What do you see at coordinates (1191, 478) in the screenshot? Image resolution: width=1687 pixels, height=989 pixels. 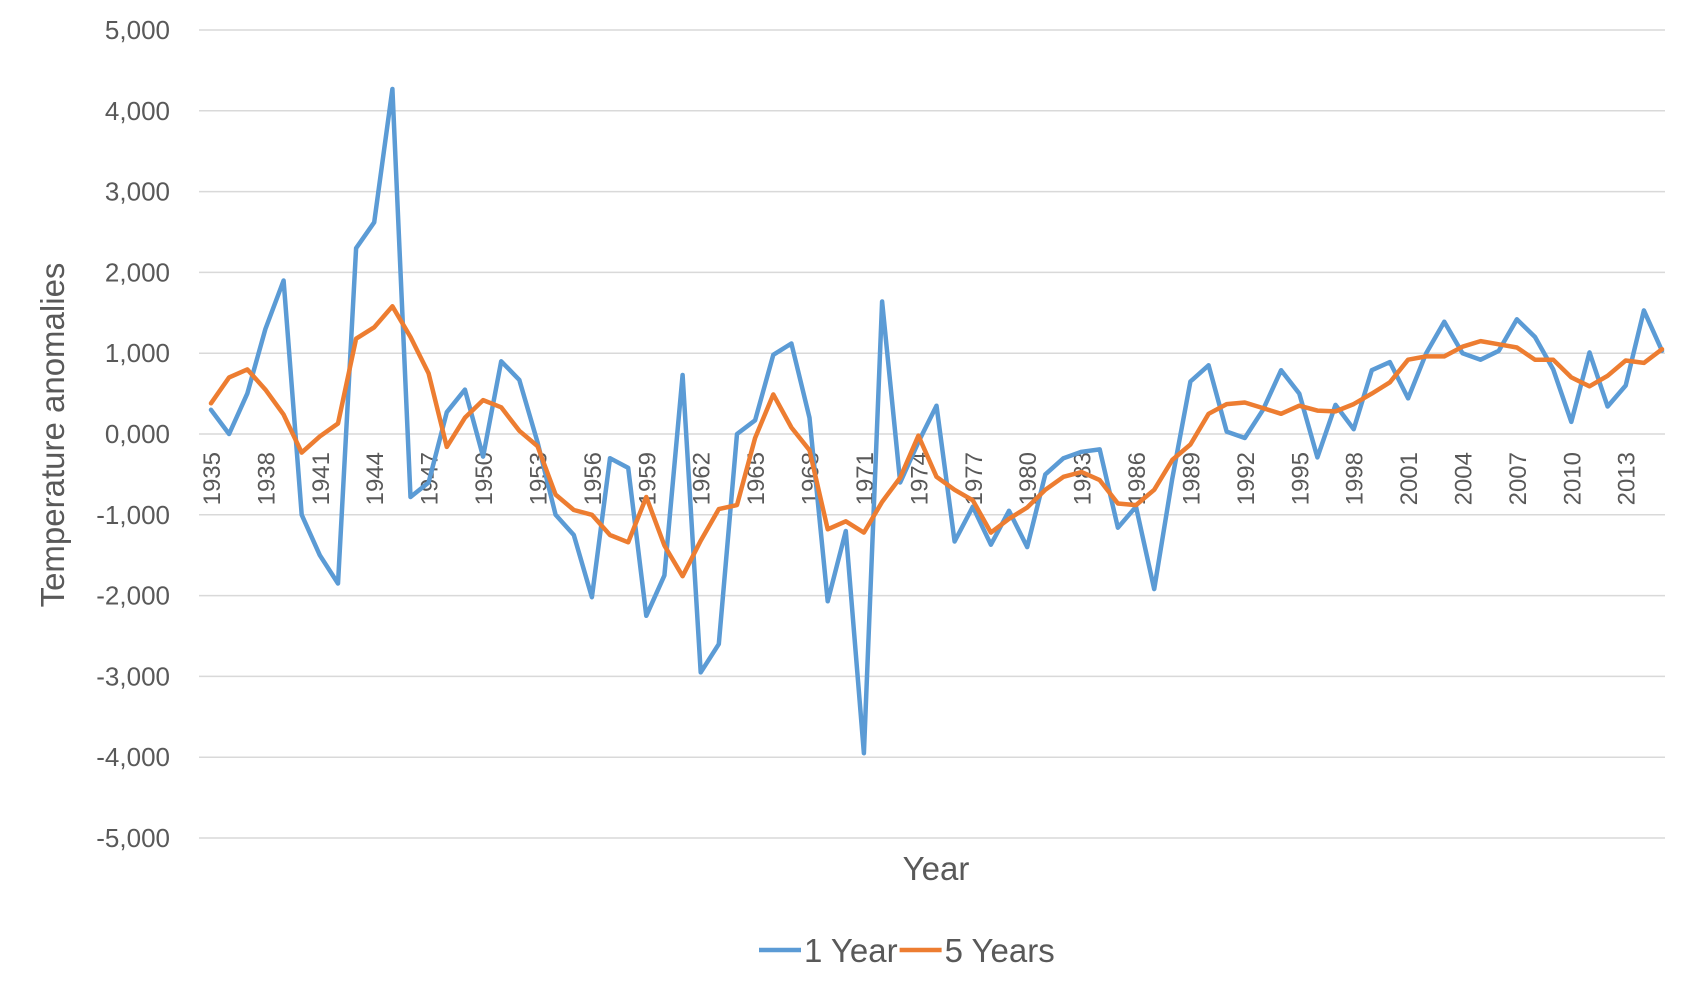 I see `x-tick-label: 1989` at bounding box center [1191, 478].